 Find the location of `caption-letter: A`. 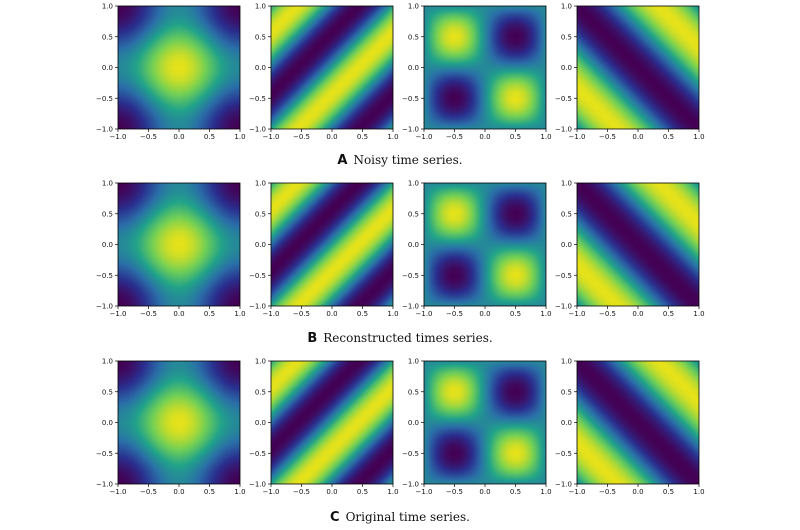

caption-letter: A is located at coordinates (342, 160).